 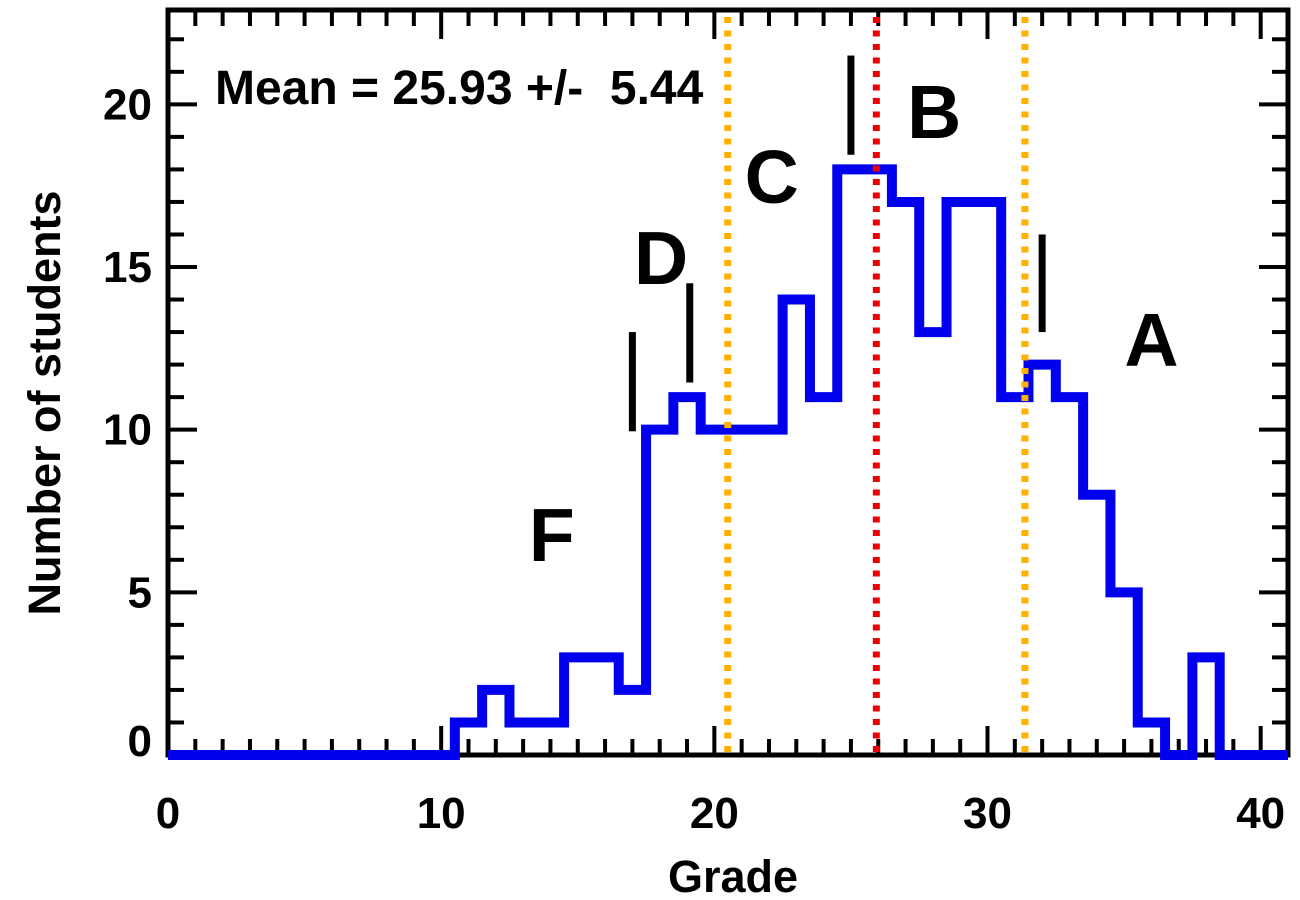 What do you see at coordinates (772, 177) in the screenshot?
I see `grade-letter-c: C` at bounding box center [772, 177].